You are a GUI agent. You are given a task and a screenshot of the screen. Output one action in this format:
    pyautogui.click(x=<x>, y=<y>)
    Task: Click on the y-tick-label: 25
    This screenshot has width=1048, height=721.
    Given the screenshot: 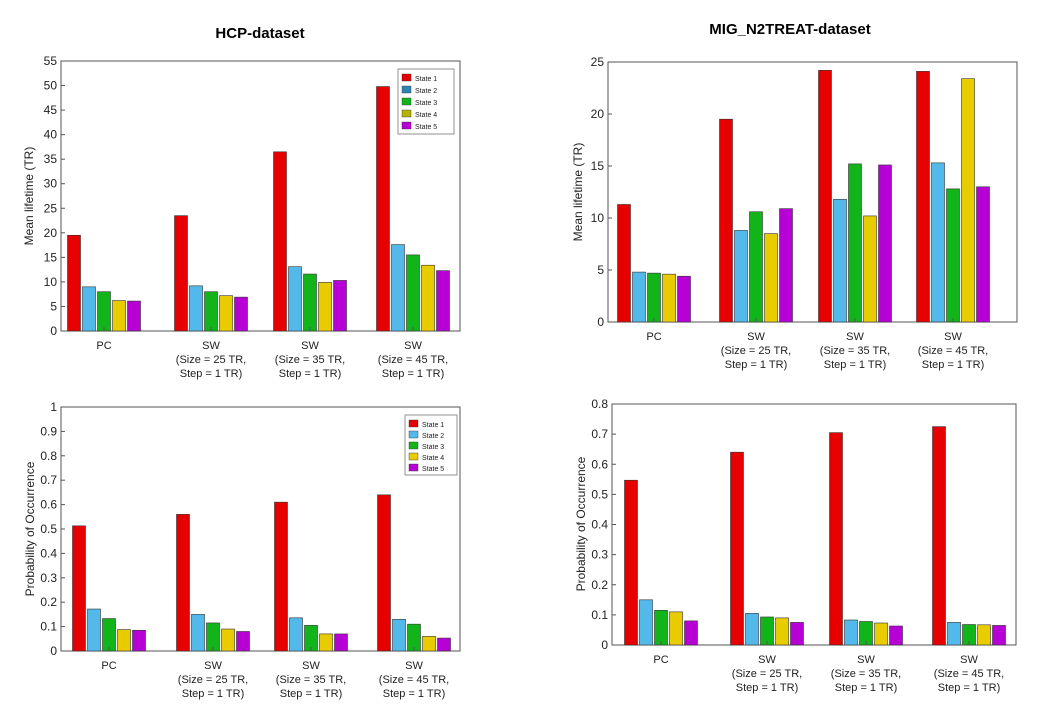 What is the action you would take?
    pyautogui.click(x=598, y=62)
    